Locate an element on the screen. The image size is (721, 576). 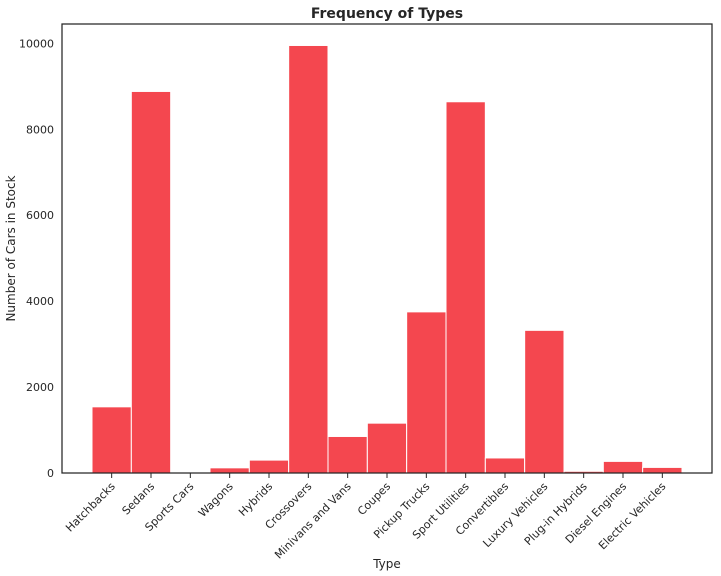
x-tick-label: Hybrids is located at coordinates (255, 499).